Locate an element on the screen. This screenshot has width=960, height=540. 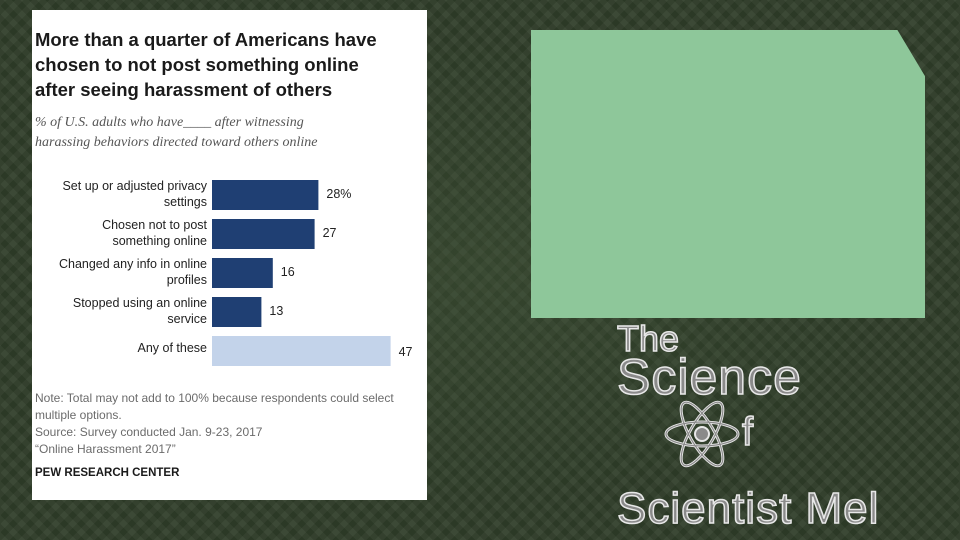
atom-icon is located at coordinates (702, 434).